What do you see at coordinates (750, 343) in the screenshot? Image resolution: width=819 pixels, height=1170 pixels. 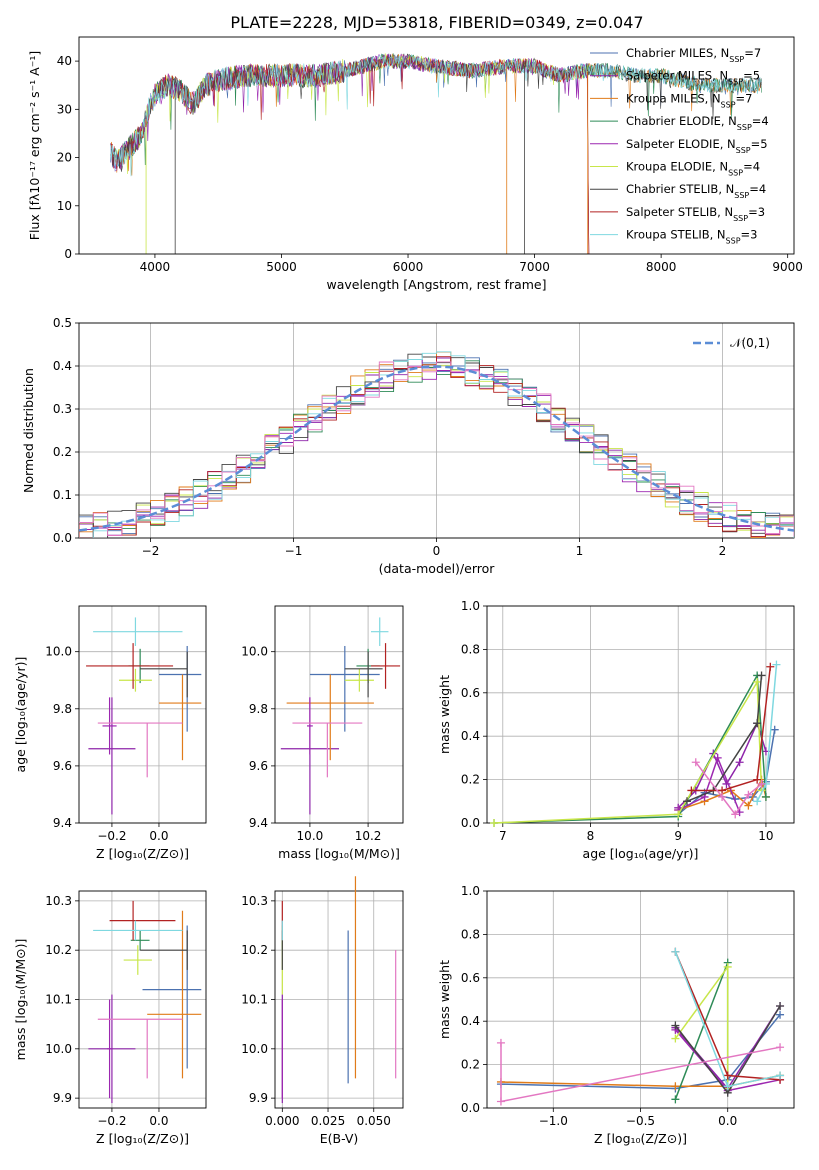 I see `legend-entry: 𝒩(0,1)` at bounding box center [750, 343].